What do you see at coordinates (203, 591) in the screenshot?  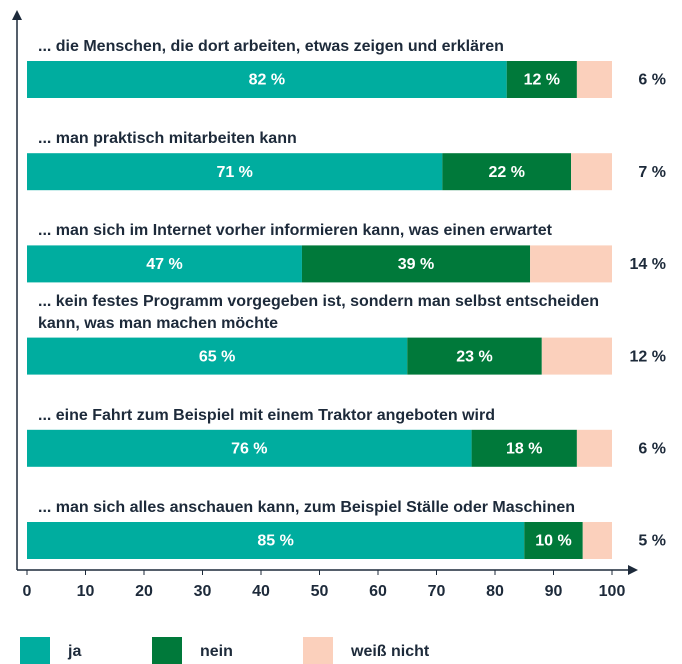 I see `x-tick-label: 30` at bounding box center [203, 591].